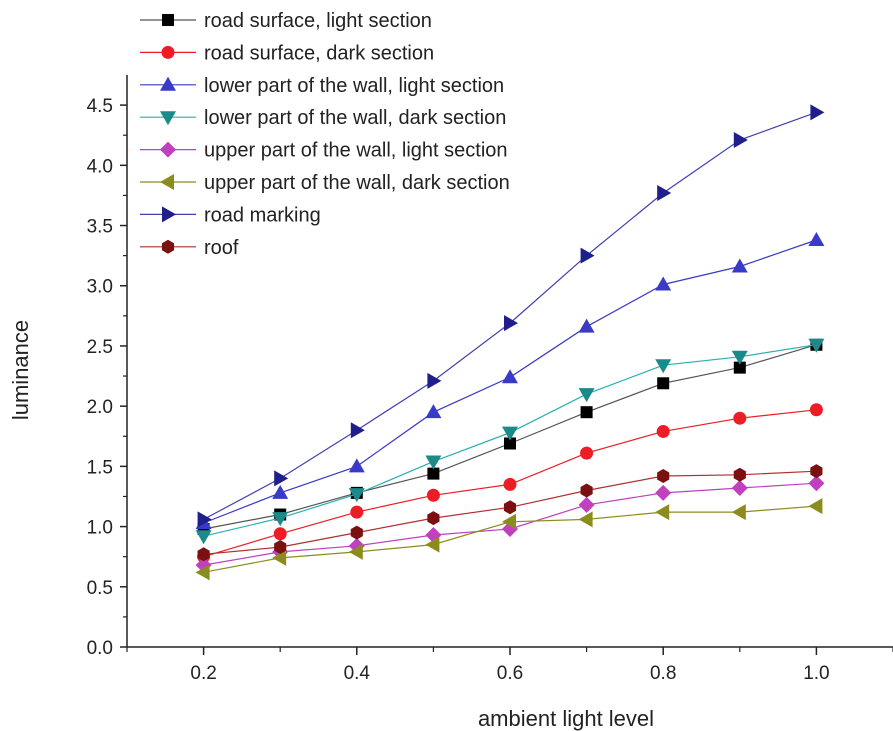 This screenshot has height=731, width=893. I want to click on legend-item: lower part of the wall, dark section, so click(323, 118).